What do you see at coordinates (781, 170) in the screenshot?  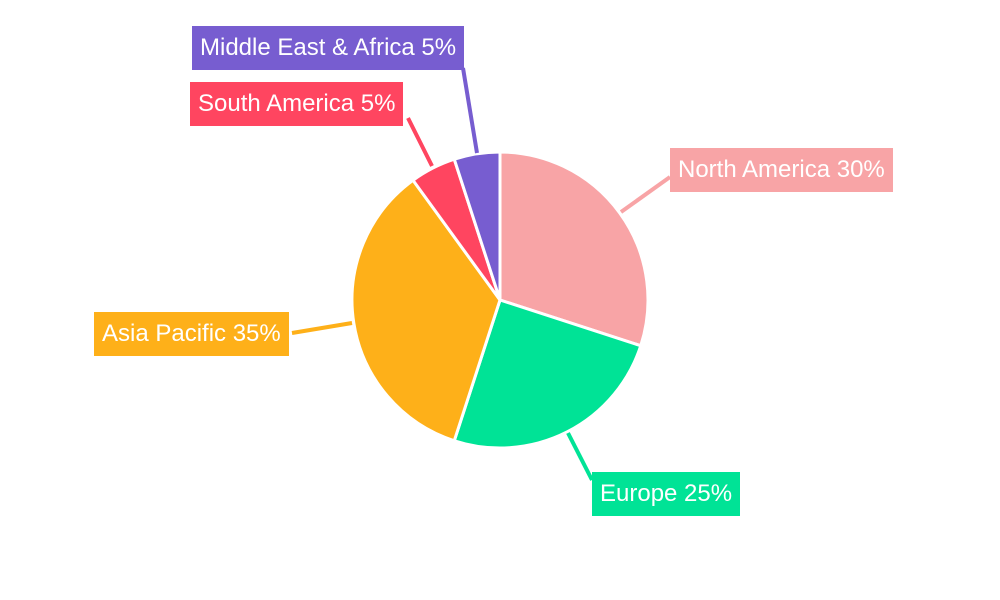 I see `data-label-north-america: North America 30%` at bounding box center [781, 170].